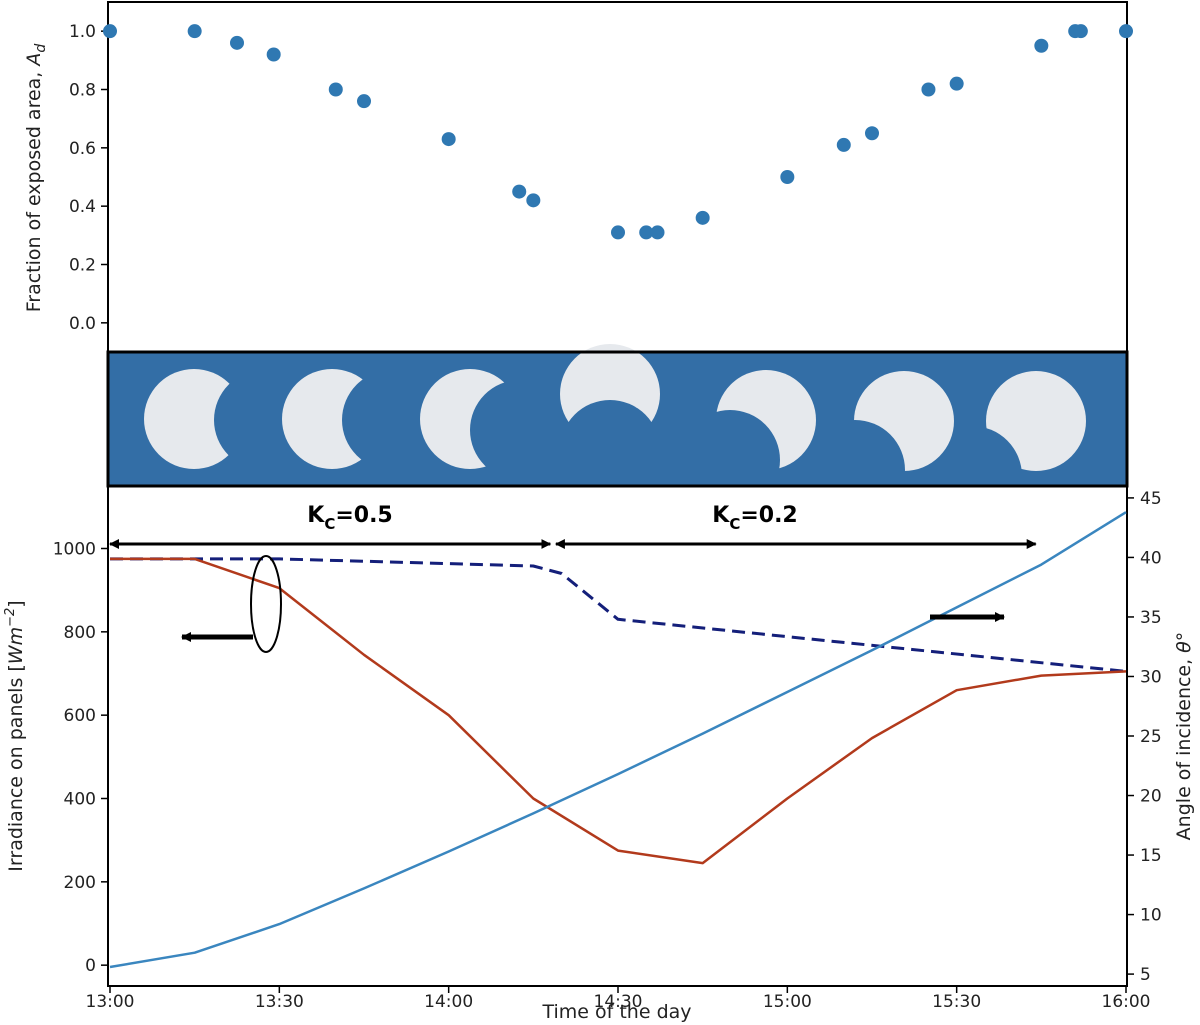 The width and height of the screenshot is (1200, 1025). Describe the element at coordinates (1151, 856) in the screenshot. I see `right-y-tick-label: 15` at that location.